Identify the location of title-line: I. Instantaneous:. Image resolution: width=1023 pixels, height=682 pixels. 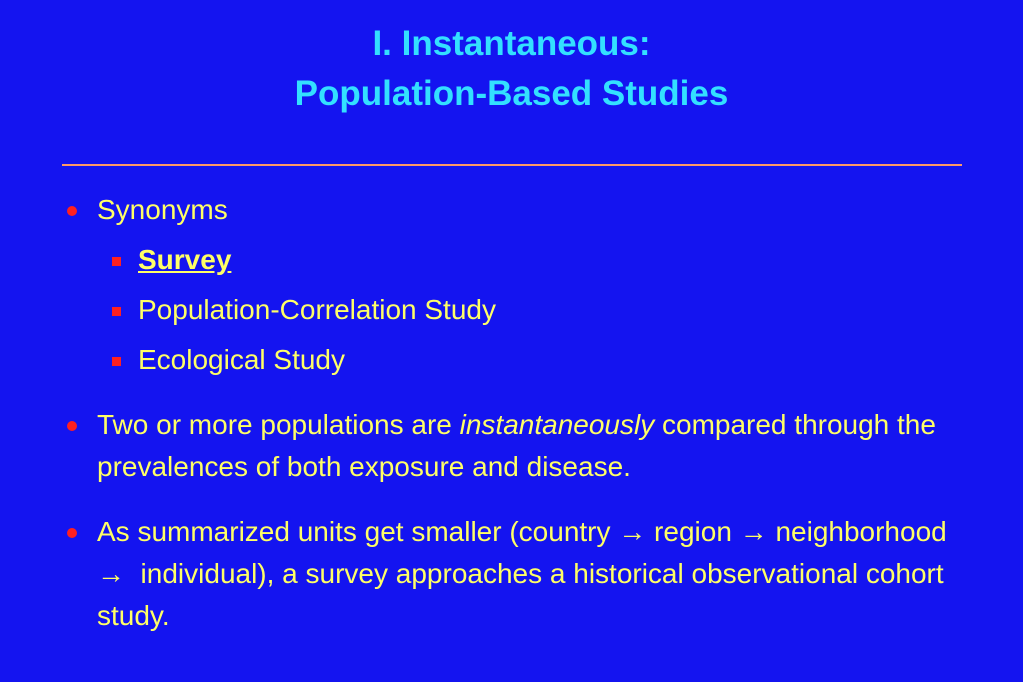
(511, 43).